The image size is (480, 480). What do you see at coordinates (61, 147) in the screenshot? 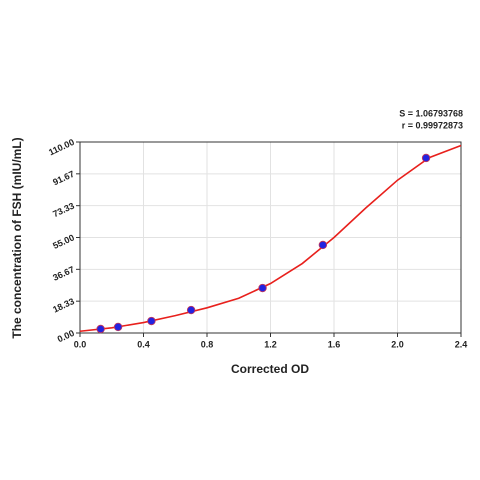
I see `y-tick-label: 110.00` at bounding box center [61, 147].